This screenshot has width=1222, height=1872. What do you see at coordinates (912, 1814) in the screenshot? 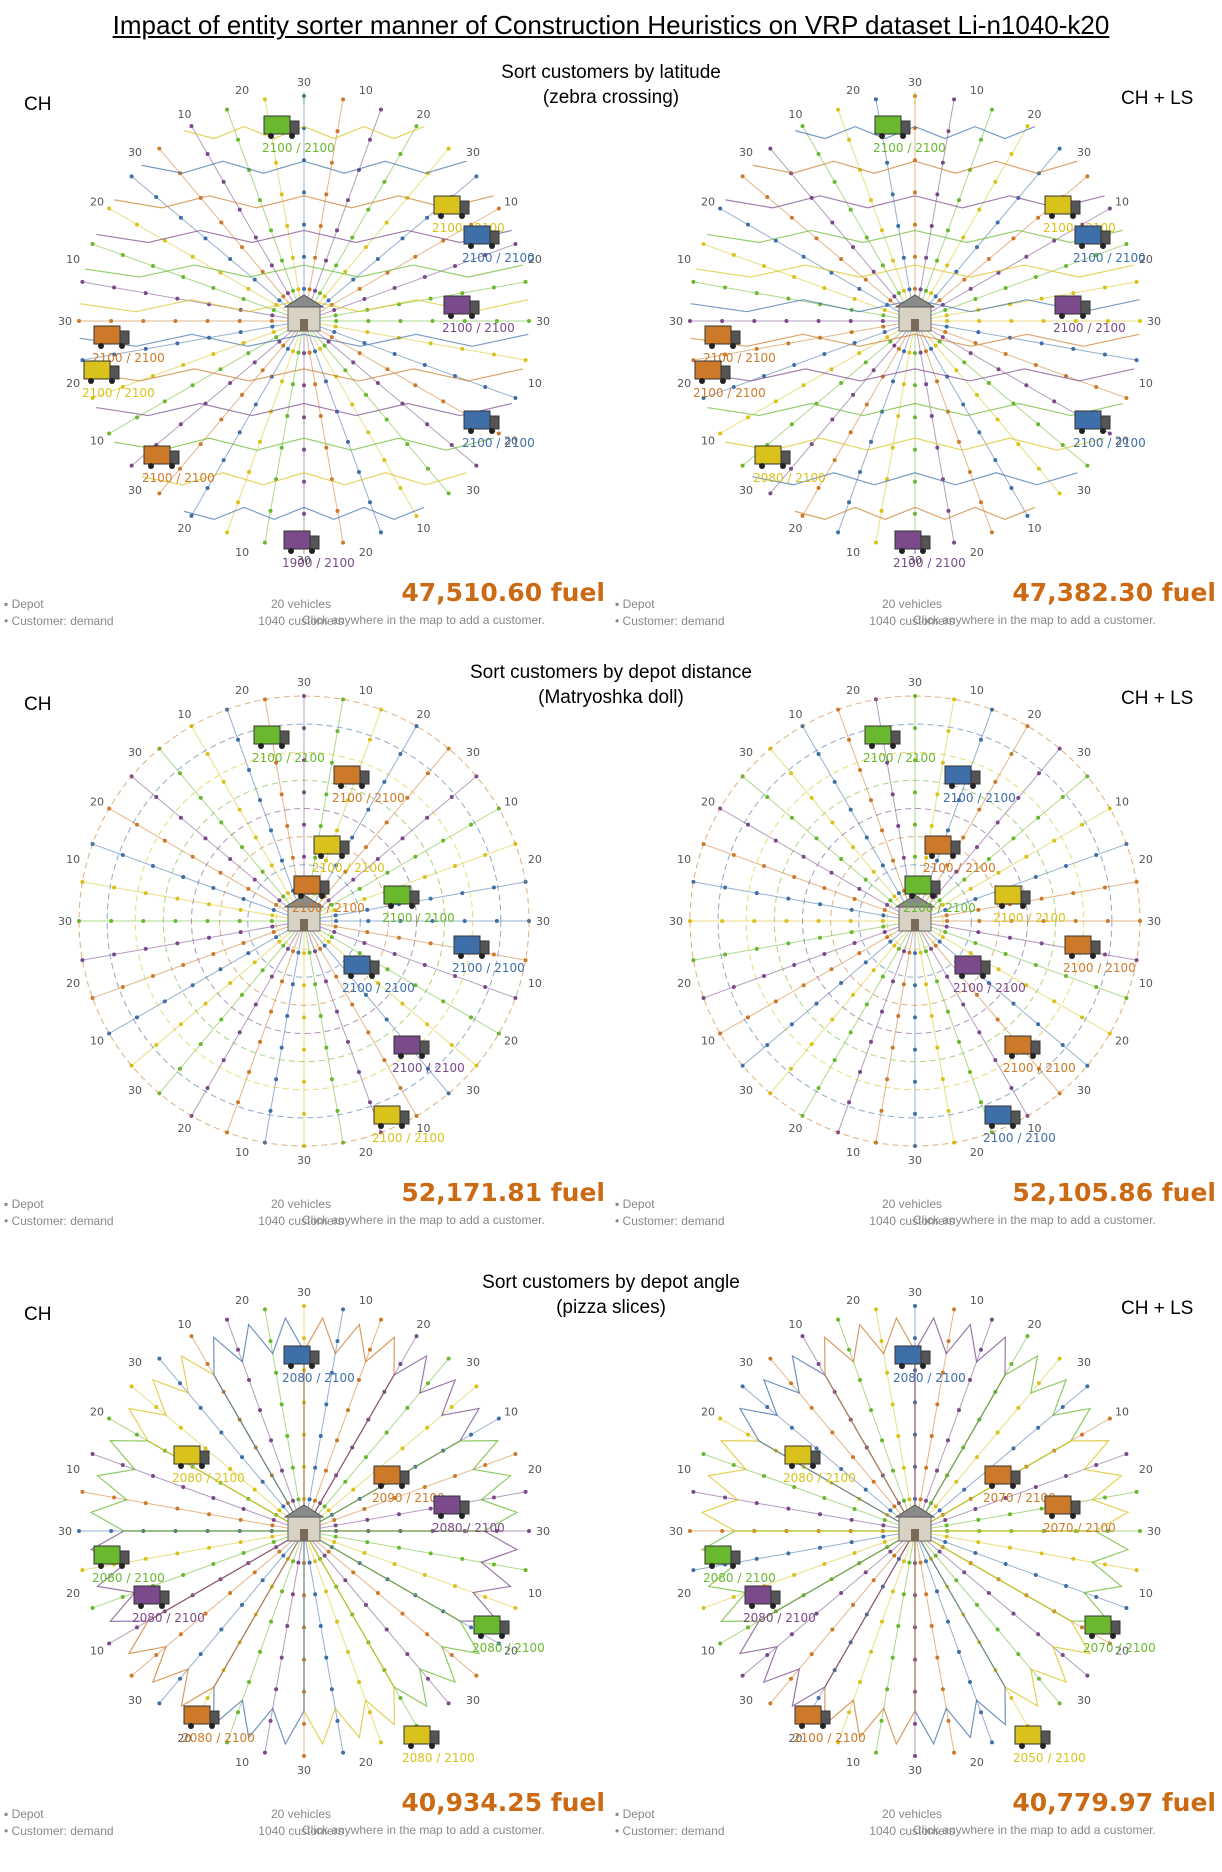
I see `vehicle-count: 20 vehicles` at bounding box center [912, 1814].